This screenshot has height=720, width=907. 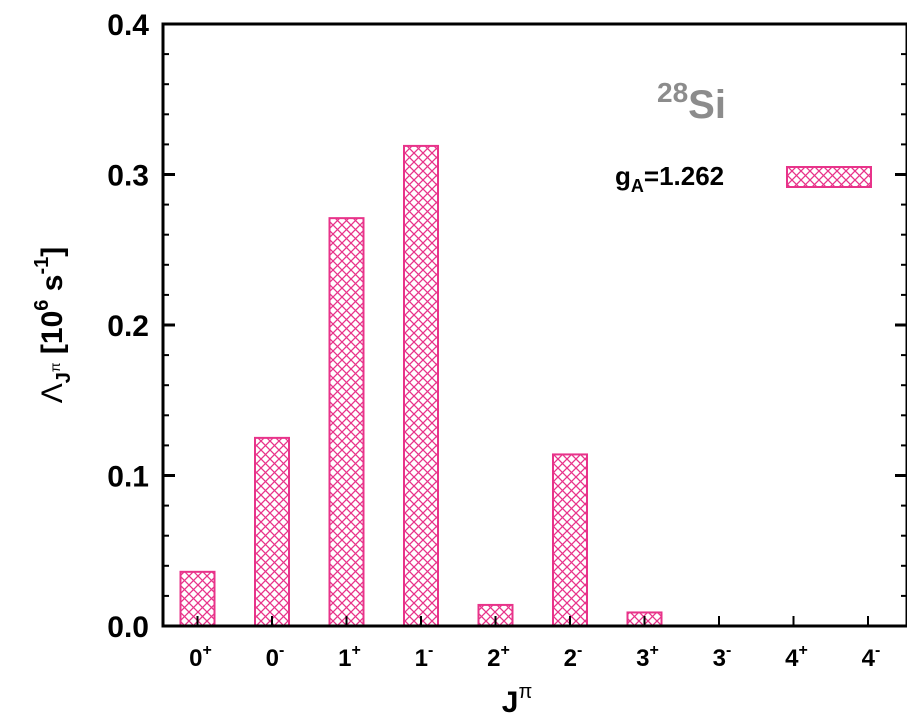 What do you see at coordinates (623, 176) in the screenshot?
I see `legend-label-base: g` at bounding box center [623, 176].